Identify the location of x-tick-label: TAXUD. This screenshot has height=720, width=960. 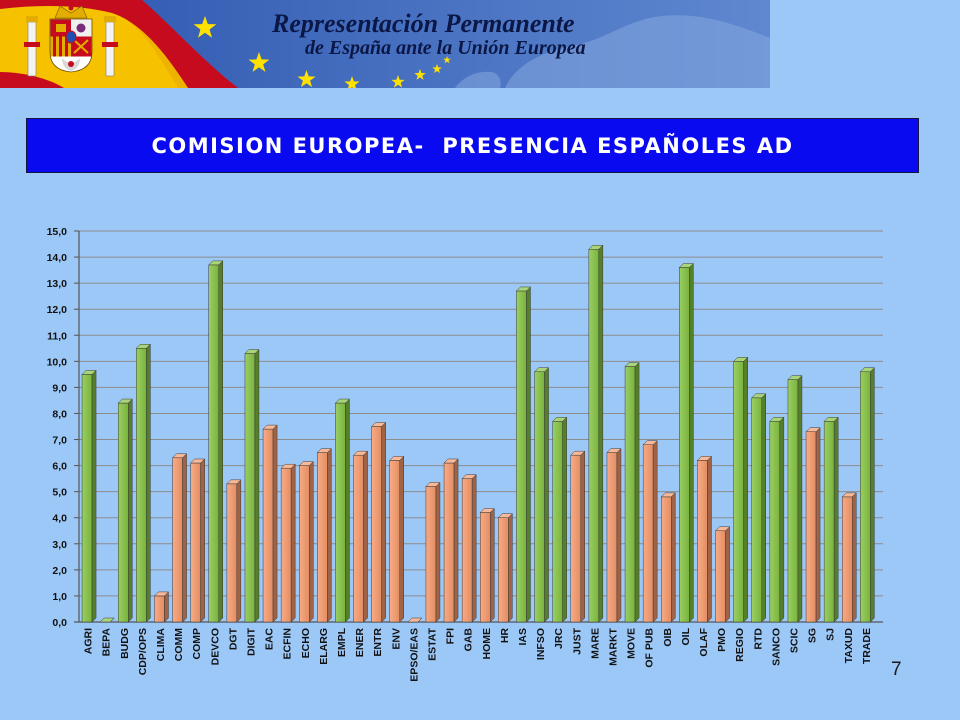
(849, 646).